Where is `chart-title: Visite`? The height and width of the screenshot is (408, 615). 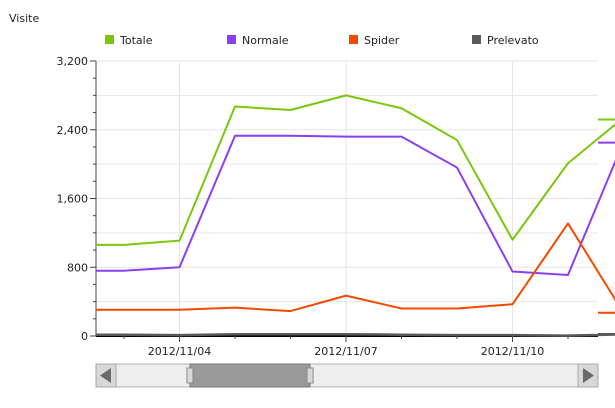
chart-title: Visite is located at coordinates (24, 18).